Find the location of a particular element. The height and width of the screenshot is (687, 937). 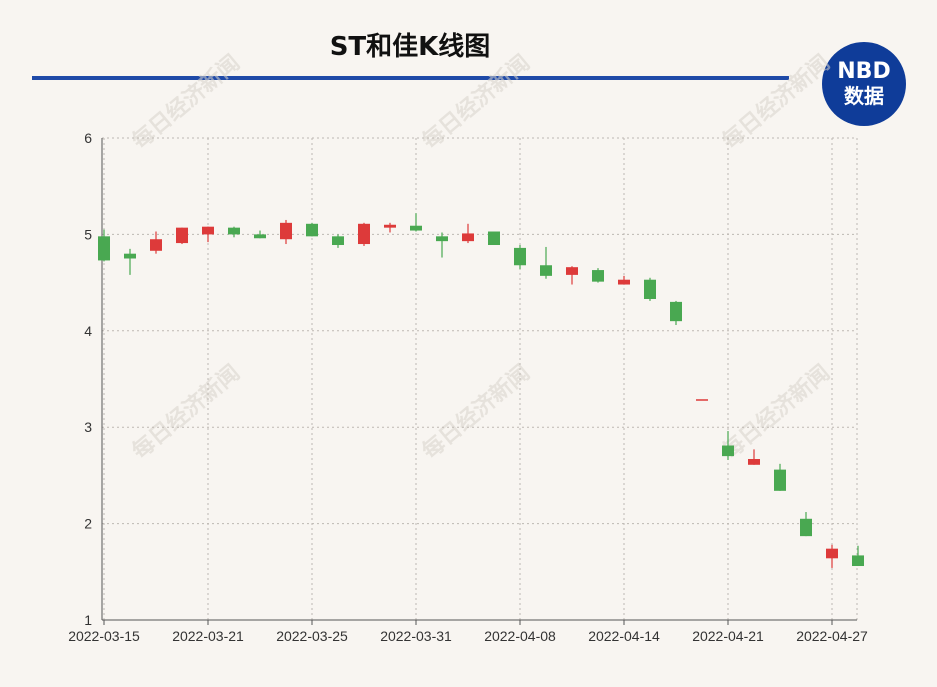

y-tick-label: 6 is located at coordinates (88, 138).